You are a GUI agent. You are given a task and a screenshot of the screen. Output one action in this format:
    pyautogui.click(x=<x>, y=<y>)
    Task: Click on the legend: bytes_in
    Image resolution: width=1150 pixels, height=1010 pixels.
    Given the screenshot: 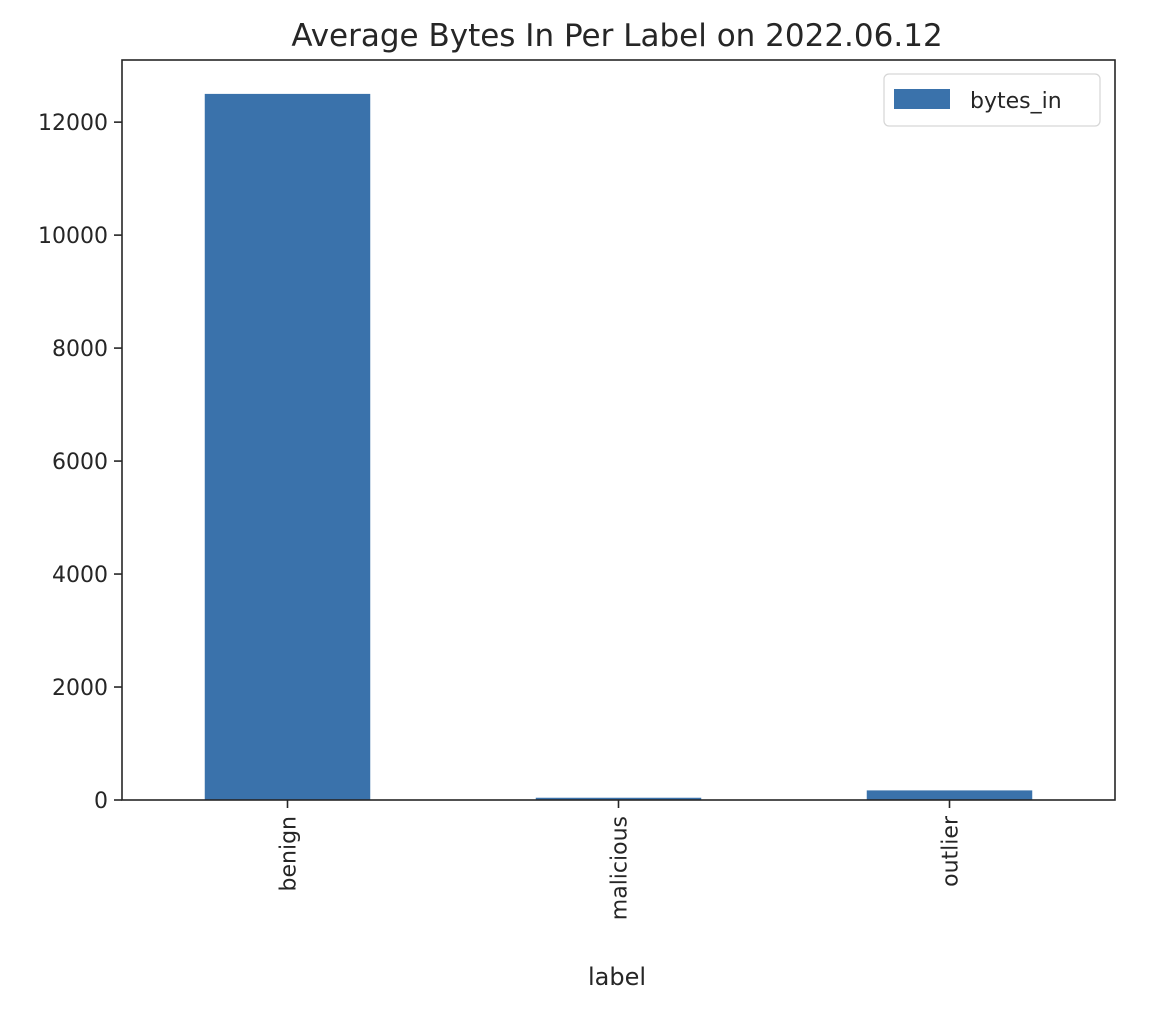 What is the action you would take?
    pyautogui.click(x=992, y=100)
    